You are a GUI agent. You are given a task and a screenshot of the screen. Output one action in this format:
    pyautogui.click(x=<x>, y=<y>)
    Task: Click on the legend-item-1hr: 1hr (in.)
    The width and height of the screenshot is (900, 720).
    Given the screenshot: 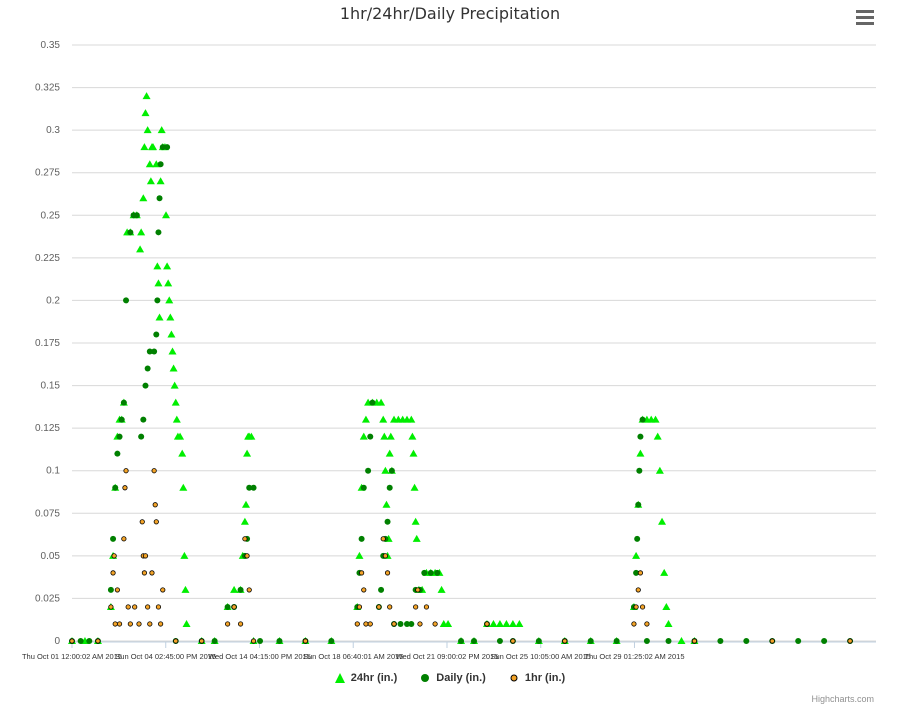 What is the action you would take?
    pyautogui.click(x=537, y=678)
    